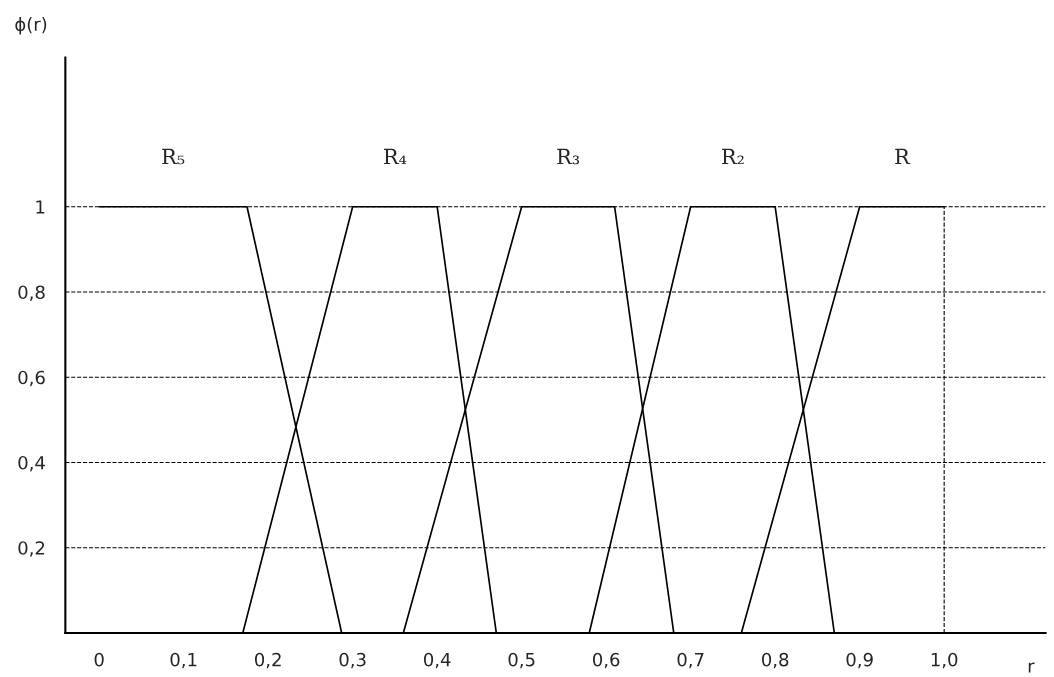 This screenshot has height=677, width=1054. What do you see at coordinates (606, 660) in the screenshot?
I see `x-tick-label: 0,6` at bounding box center [606, 660].